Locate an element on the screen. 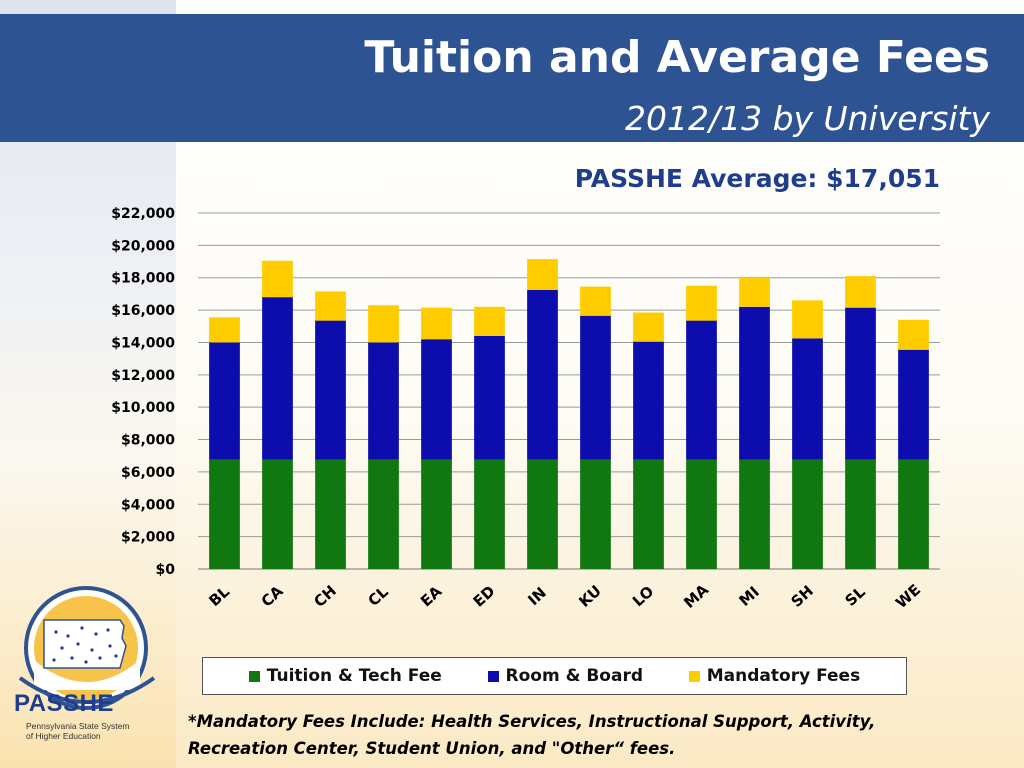 The image size is (1024, 768). x-tick-label: IN is located at coordinates (537, 597).